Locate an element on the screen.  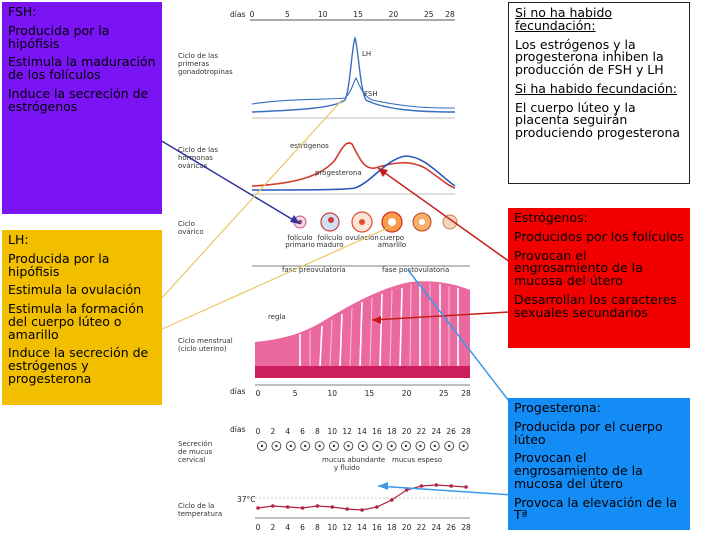
estrogen-curve is located at coordinates (353, 165).